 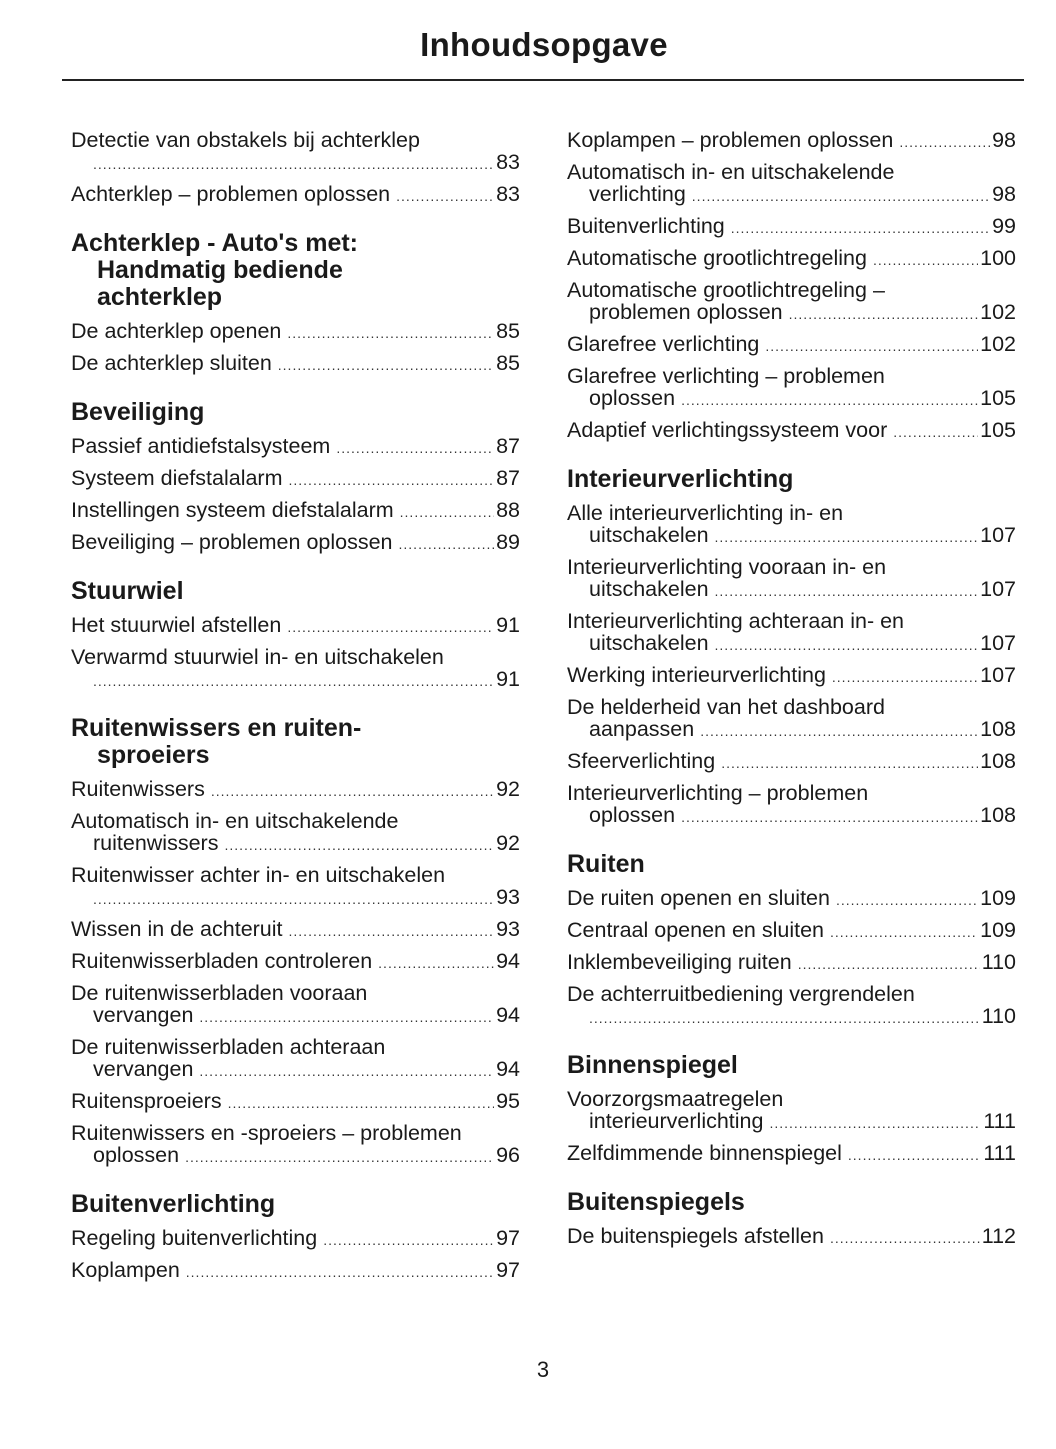 I want to click on toc-entry: Wissen in de achteruit 93, so click(x=295, y=930).